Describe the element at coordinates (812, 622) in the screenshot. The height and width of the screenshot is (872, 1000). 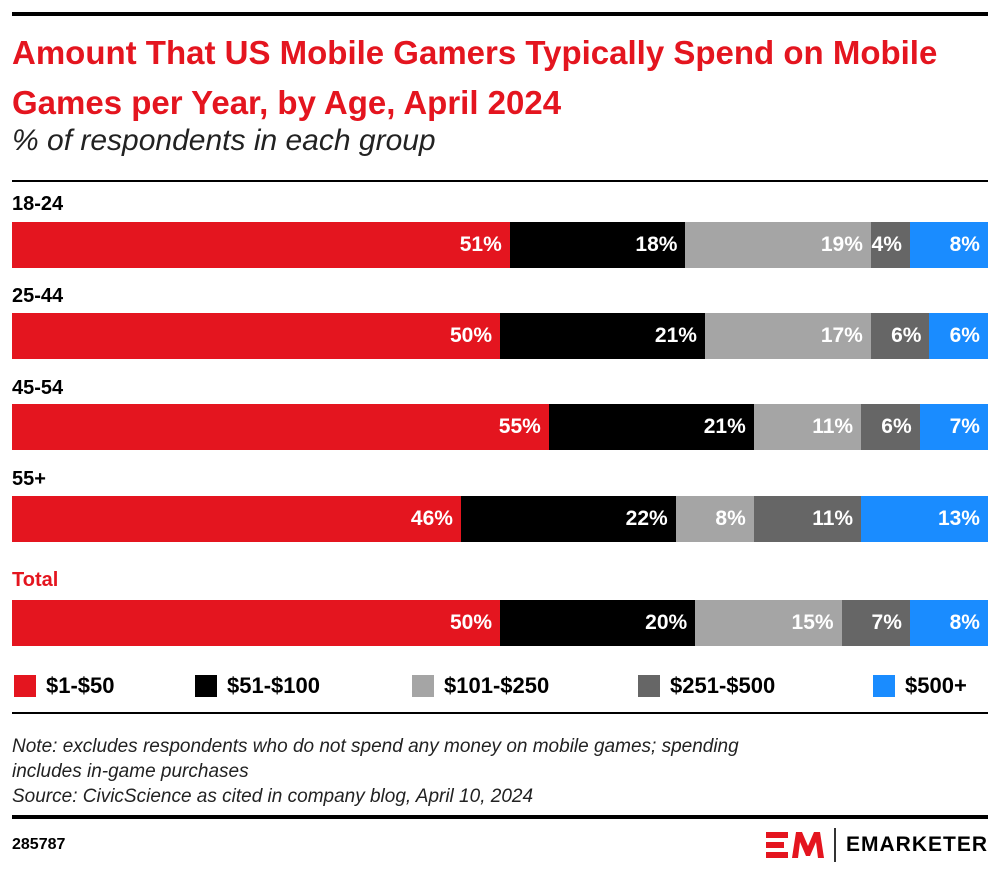
I see `data-label: 15%` at that location.